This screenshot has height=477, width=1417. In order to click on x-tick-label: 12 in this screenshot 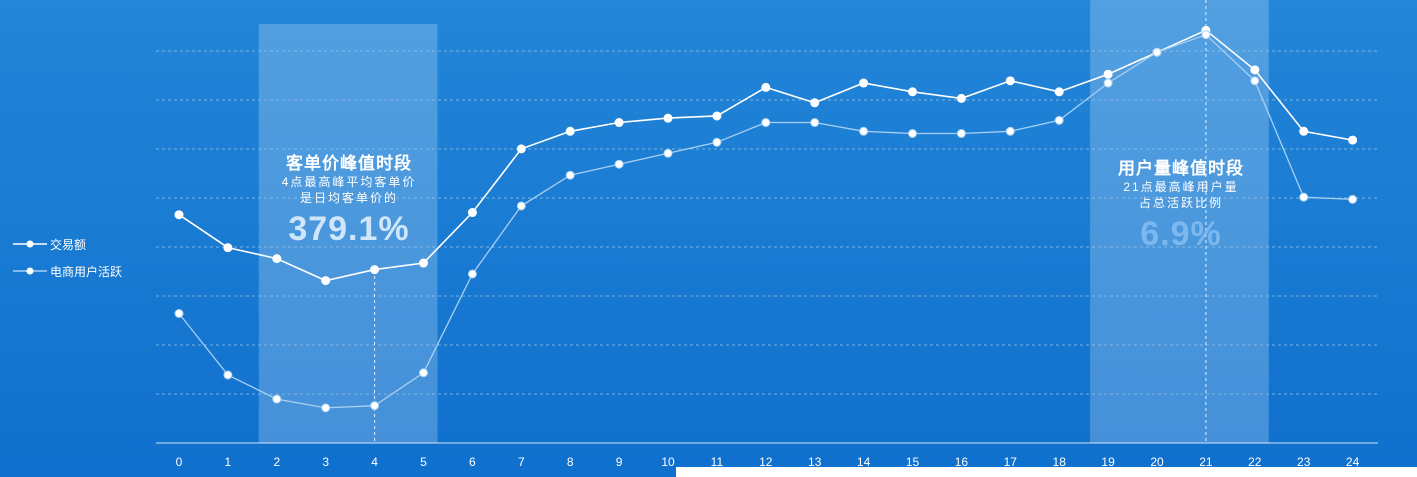, I will do `click(766, 462)`.